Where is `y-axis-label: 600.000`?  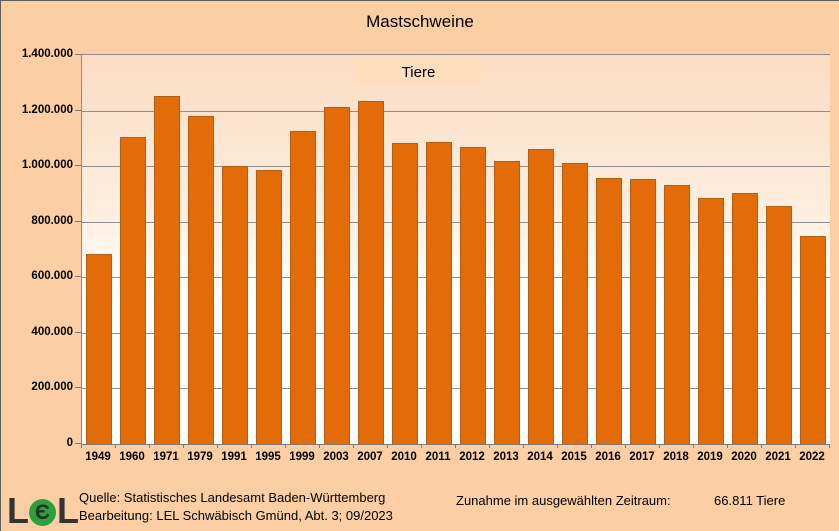
y-axis-label: 600.000 is located at coordinates (52, 276).